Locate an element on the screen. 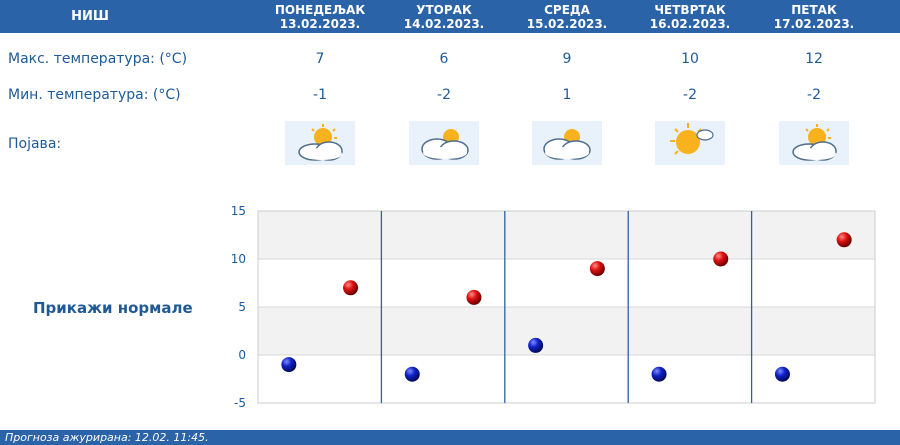 This screenshot has height=445, width=900. day-header-3: СРЕДА 15.02.2023. is located at coordinates (567, 17).